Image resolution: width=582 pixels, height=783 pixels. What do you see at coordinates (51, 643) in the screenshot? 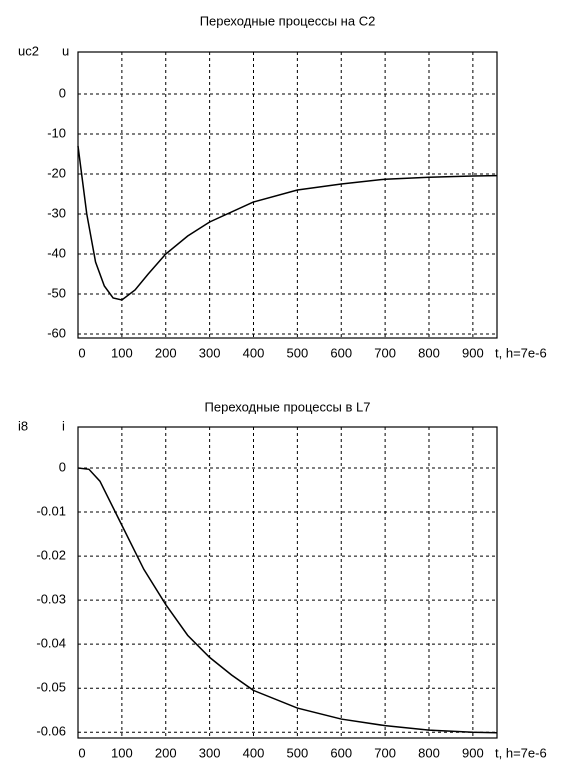
I see `y-tick-label: -0.04` at bounding box center [51, 643].